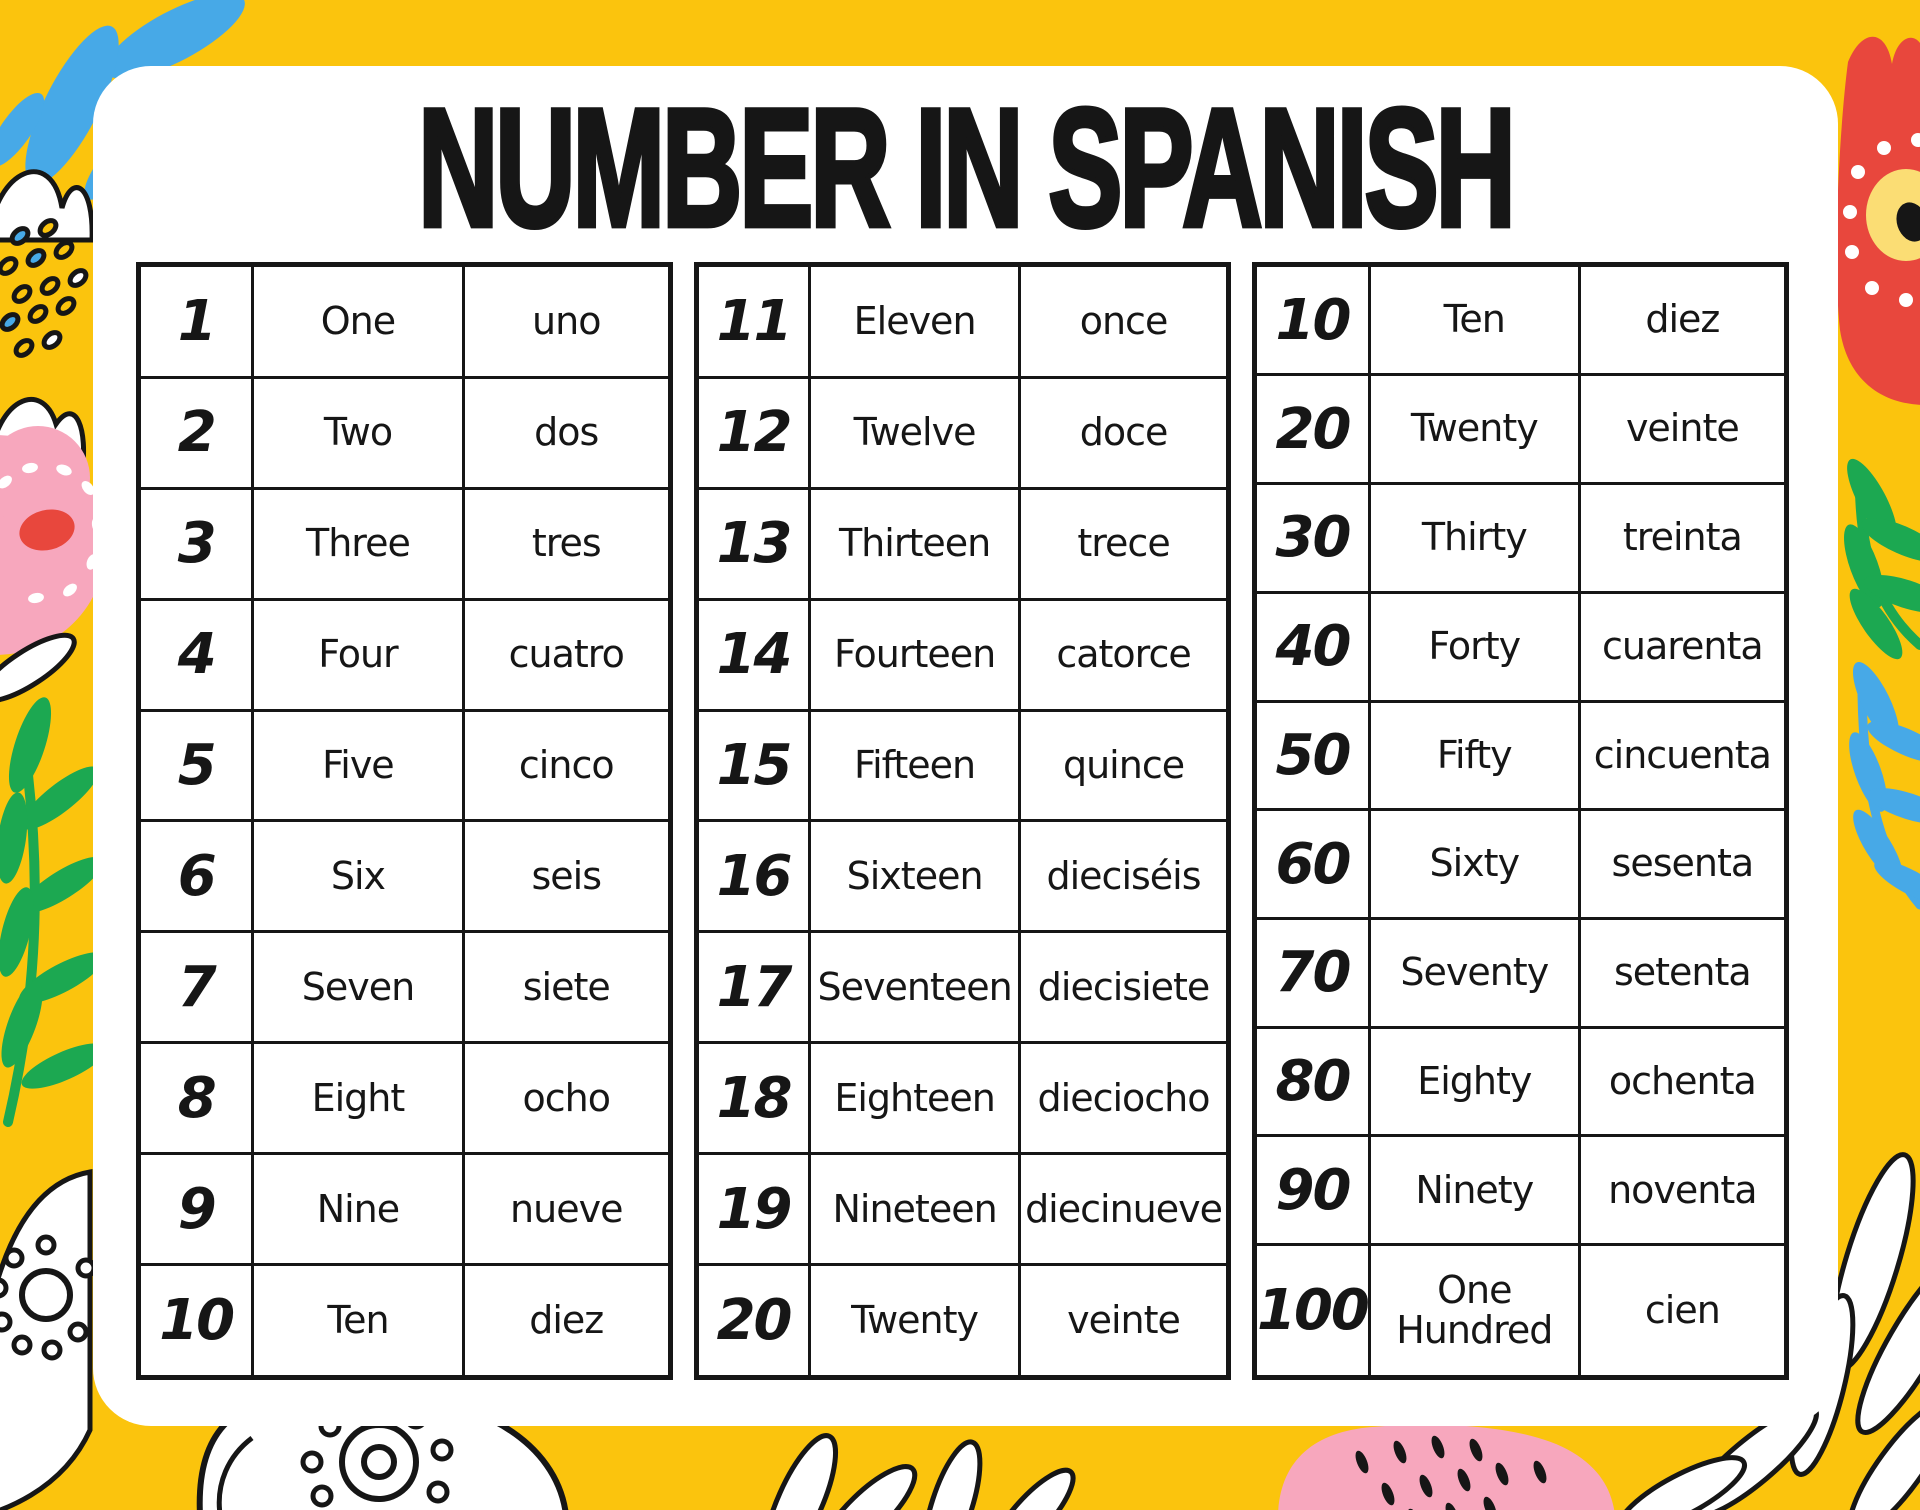 The image size is (1920, 1510). I want to click on table-row: 13 Thirteen trece, so click(962, 543).